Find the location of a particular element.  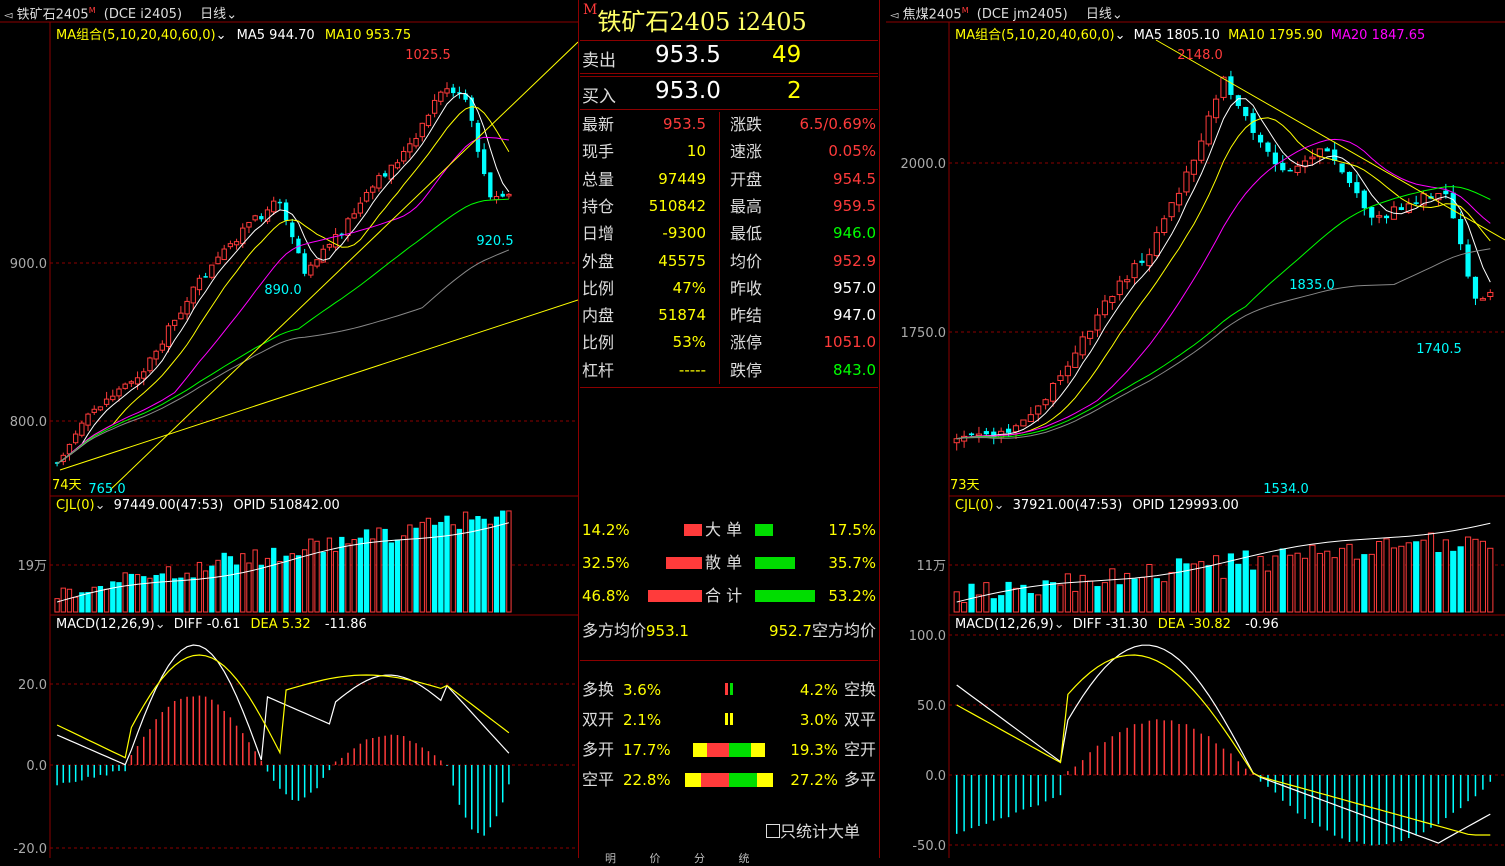

right-macd-hist-value: -0.96 is located at coordinates (1262, 624).